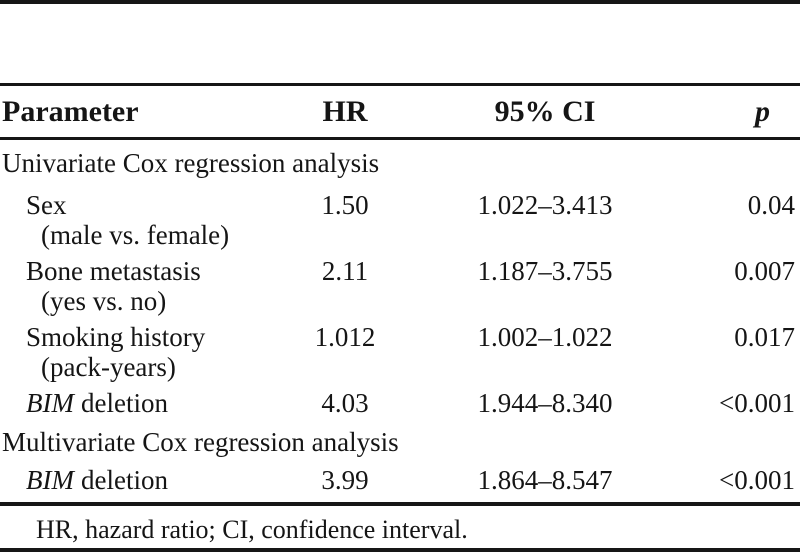 This screenshot has width=800, height=553. What do you see at coordinates (545, 111) in the screenshot?
I see `column-header-ci: 95% CI` at bounding box center [545, 111].